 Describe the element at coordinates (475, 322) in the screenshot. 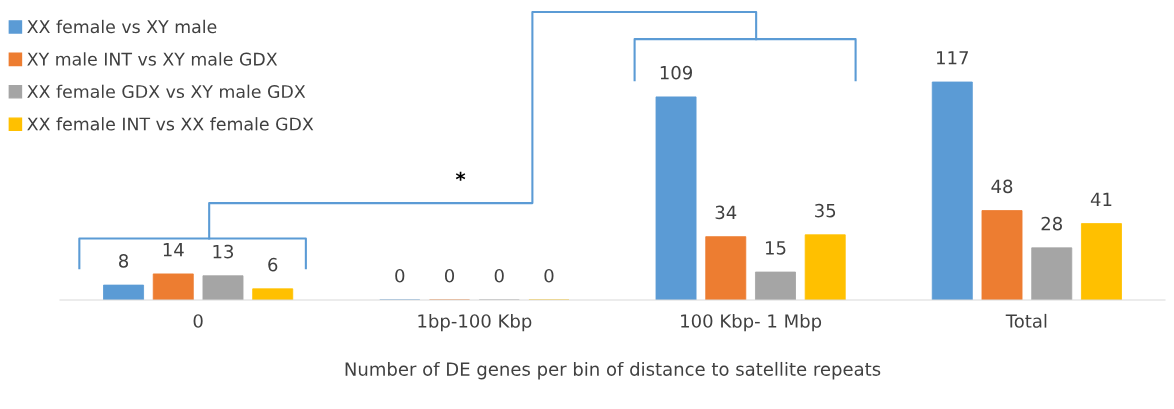

I see `x-tick-label: 1bp-100 Kbp` at that location.